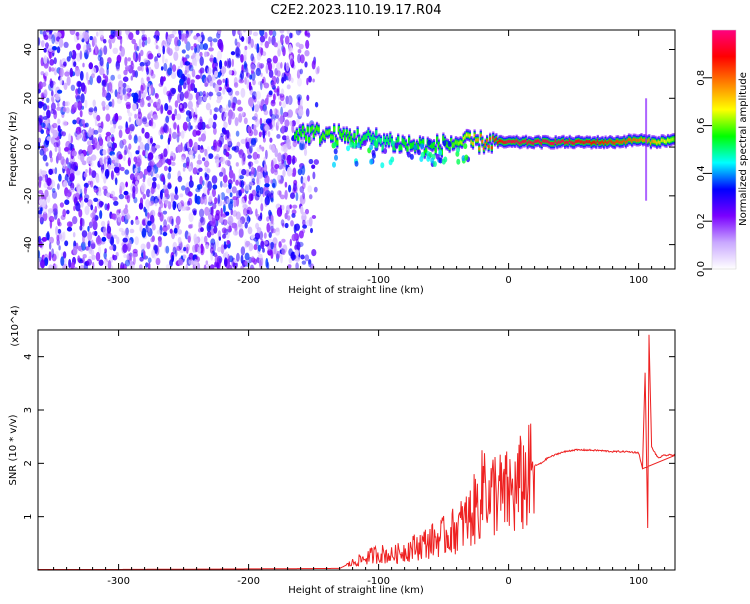 The image size is (750, 604). I want to click on ridge-spike, so click(646, 149).